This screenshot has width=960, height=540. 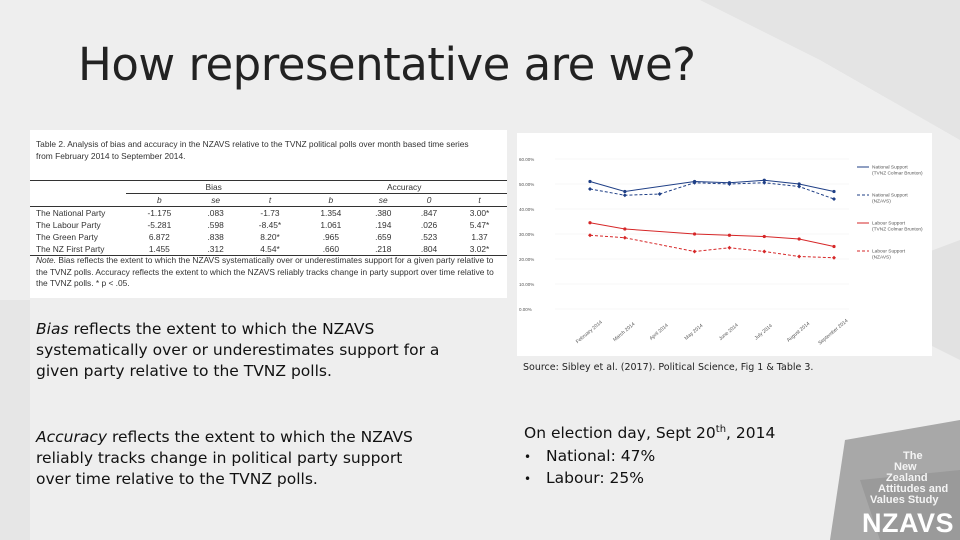 I want to click on election-heading-sup: th, so click(x=721, y=429).